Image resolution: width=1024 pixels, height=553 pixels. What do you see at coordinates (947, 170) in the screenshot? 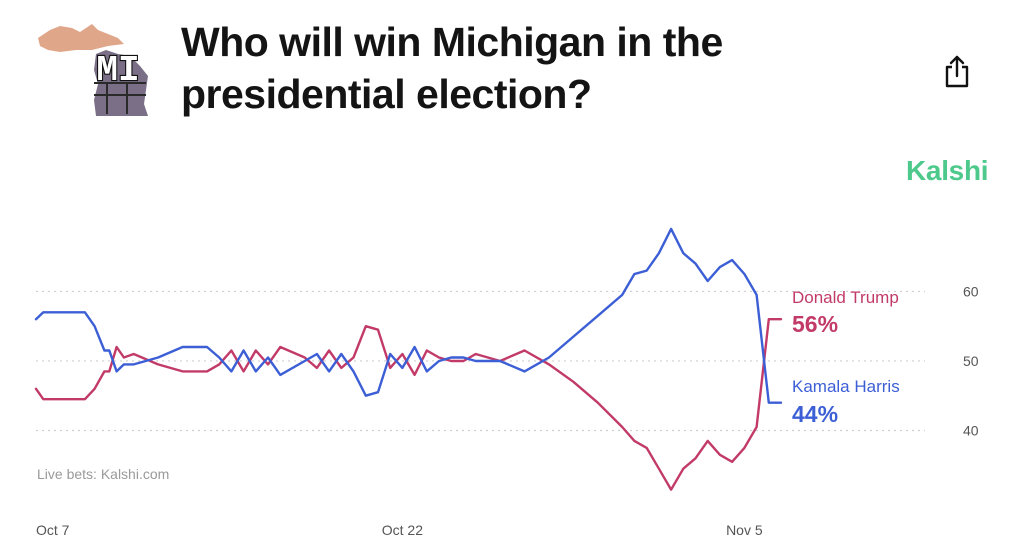
I see `brand-logo: Kalshi` at bounding box center [947, 170].